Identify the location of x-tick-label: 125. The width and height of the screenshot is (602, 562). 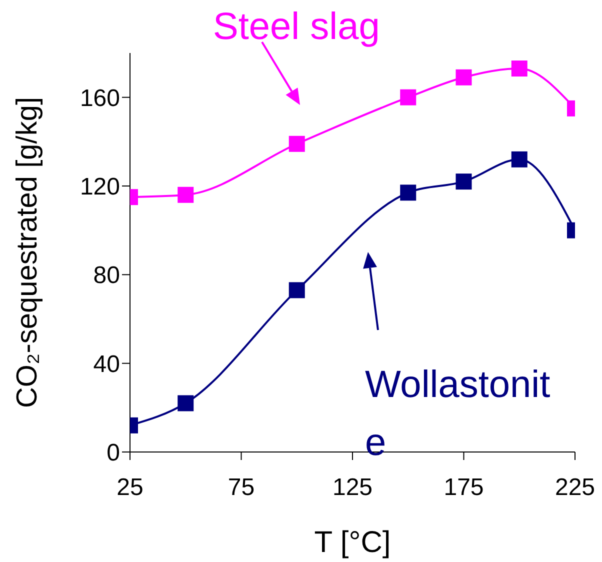
(352, 488).